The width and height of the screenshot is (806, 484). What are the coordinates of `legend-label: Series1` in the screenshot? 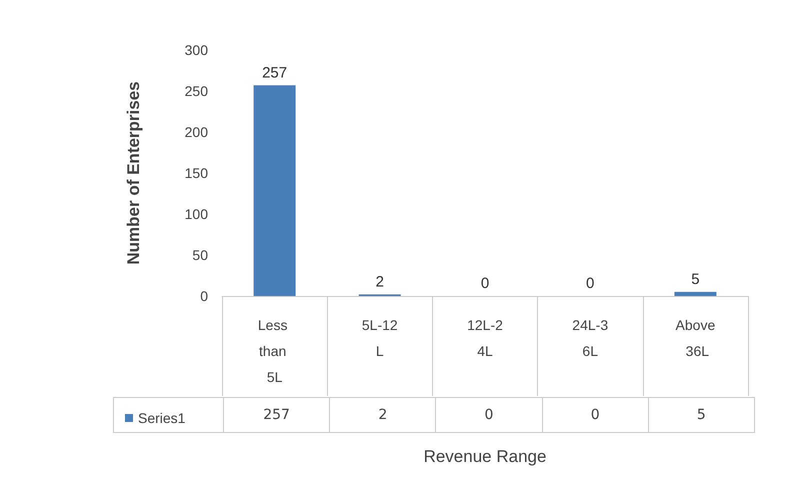 It's located at (162, 418).